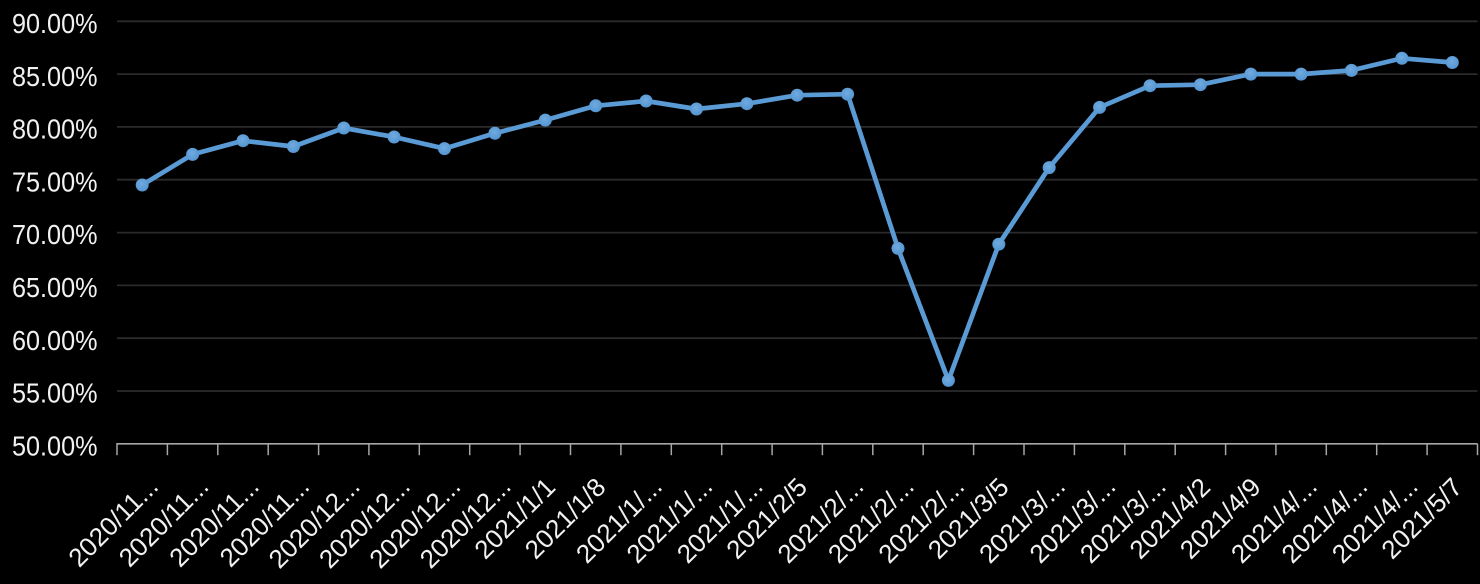 The height and width of the screenshot is (584, 1480). What do you see at coordinates (55, 76) in the screenshot?
I see `svg-text: 85.00%` at bounding box center [55, 76].